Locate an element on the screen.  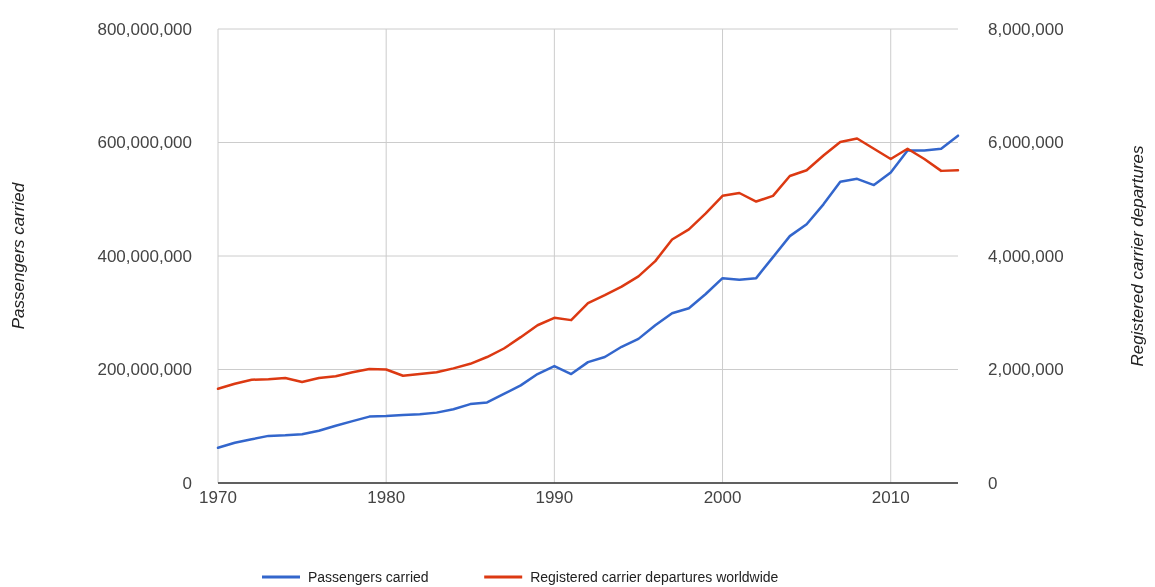
x-tick-label: 1990 is located at coordinates (554, 497).